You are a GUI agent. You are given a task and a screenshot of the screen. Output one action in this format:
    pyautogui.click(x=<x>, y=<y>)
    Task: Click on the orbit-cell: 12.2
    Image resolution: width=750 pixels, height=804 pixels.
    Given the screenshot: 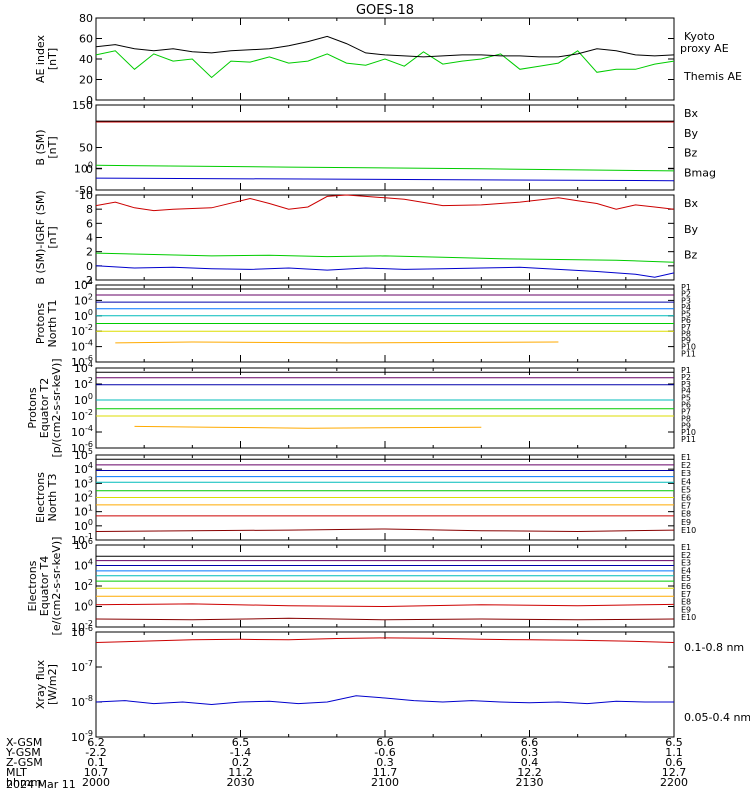 What is the action you would take?
    pyautogui.click(x=529, y=772)
    